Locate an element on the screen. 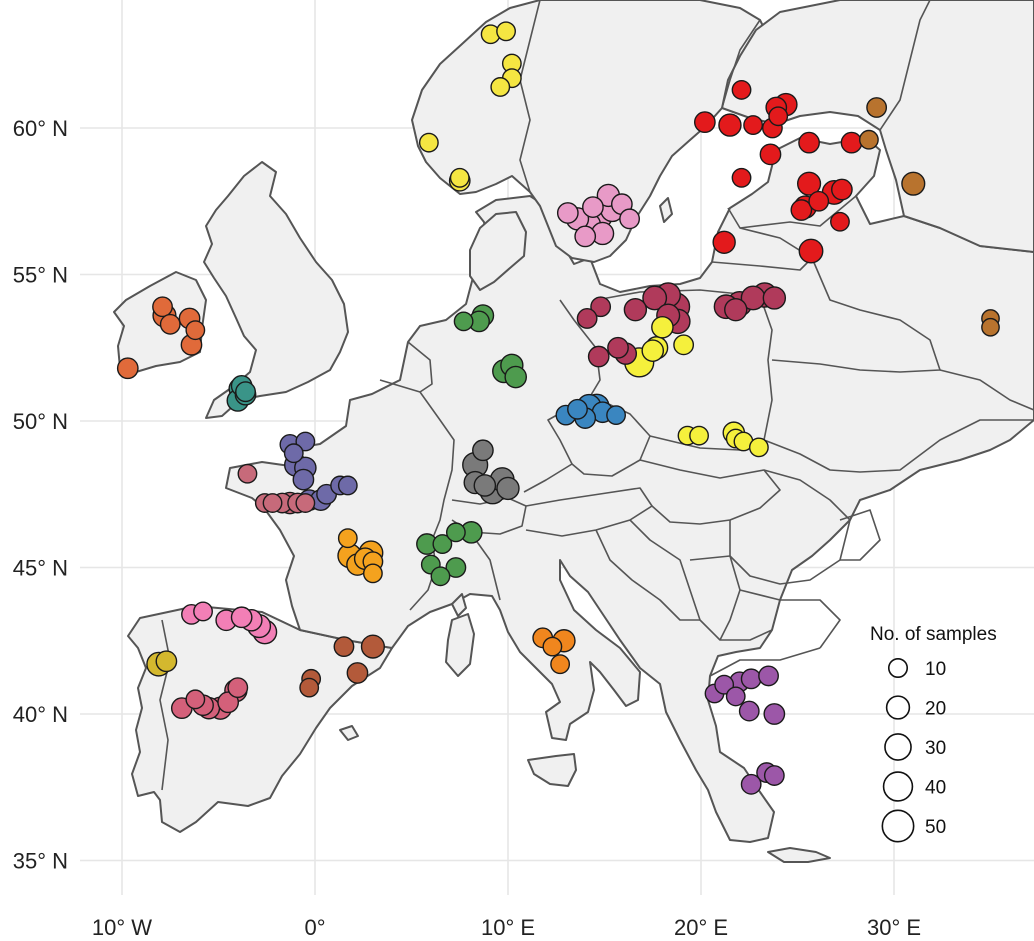 This screenshot has height=941, width=1034. border-moldova is located at coordinates (860, 535).